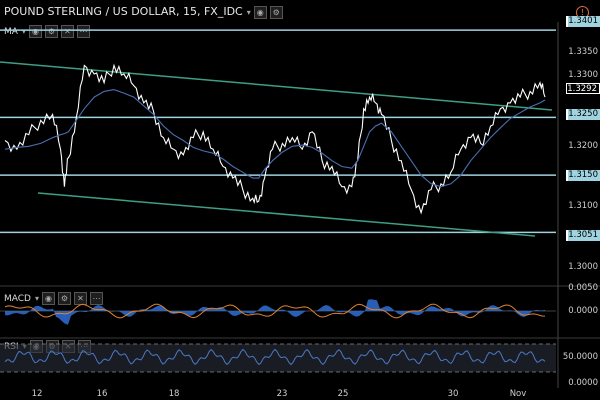 The width and height of the screenshot is (600, 400). Describe the element at coordinates (275, 311) in the screenshot. I see `macd-signal-line` at that location.